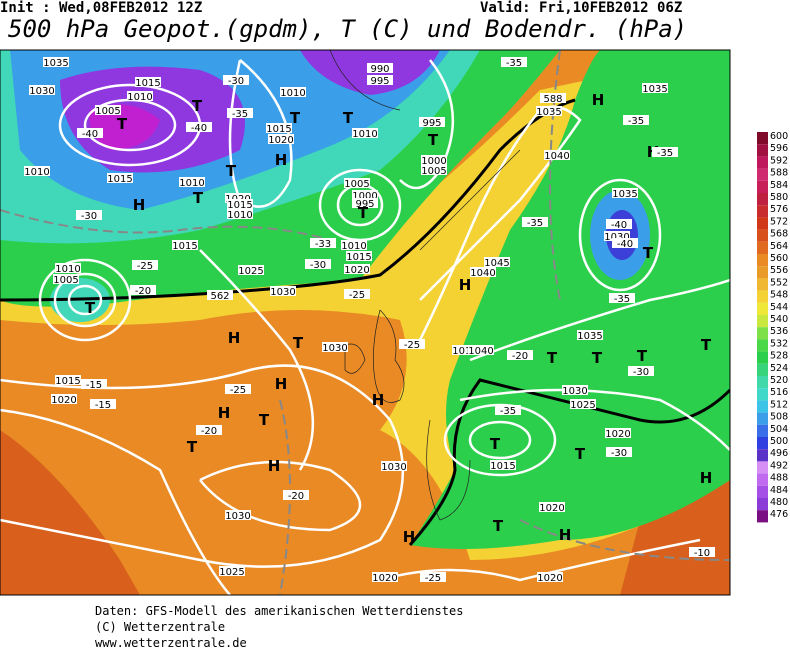  What do you see at coordinates (90, 134) in the screenshot?
I see `map-label: -40` at bounding box center [90, 134].